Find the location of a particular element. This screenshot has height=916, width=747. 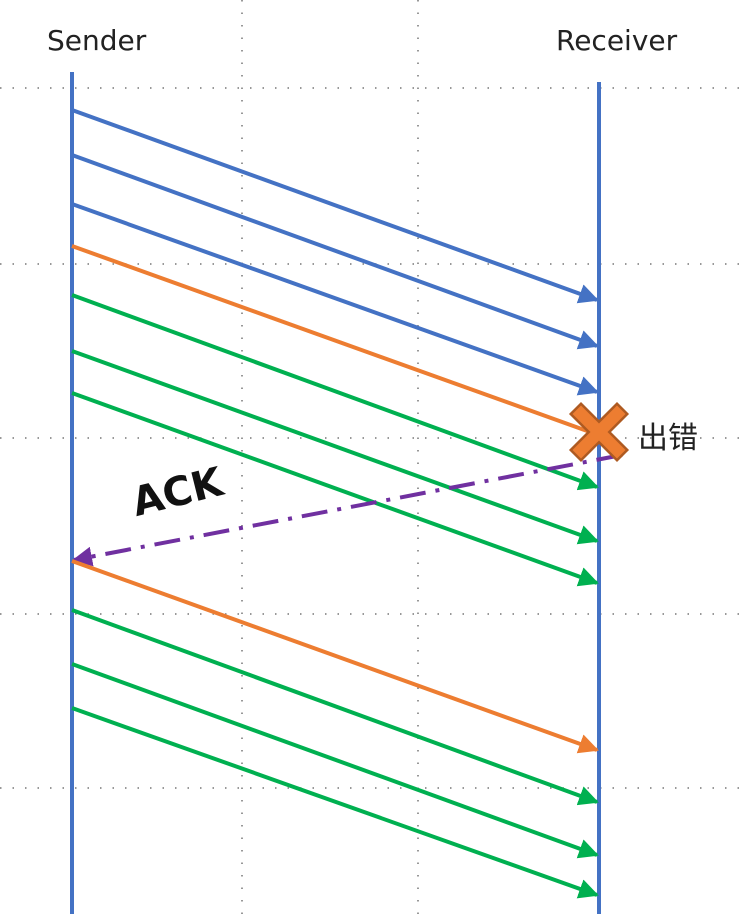

error-label: 出错 is located at coordinates (668, 438).